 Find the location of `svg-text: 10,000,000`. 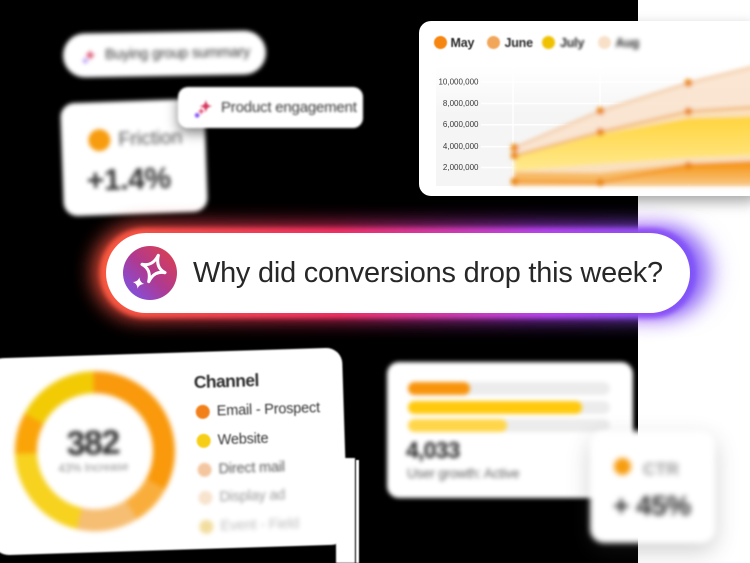

svg-text: 10,000,000 is located at coordinates (458, 82).